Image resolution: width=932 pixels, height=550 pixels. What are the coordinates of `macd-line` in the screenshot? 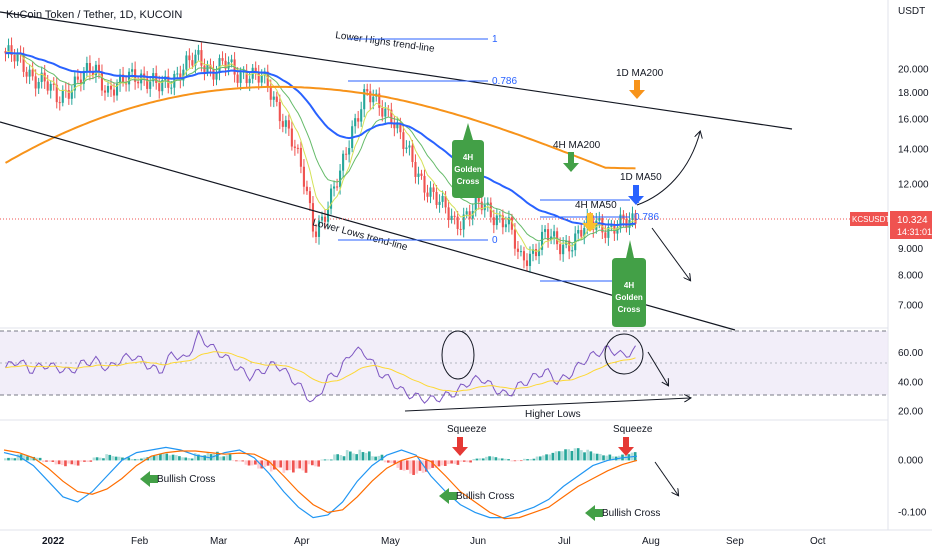 It's located at (320, 482).